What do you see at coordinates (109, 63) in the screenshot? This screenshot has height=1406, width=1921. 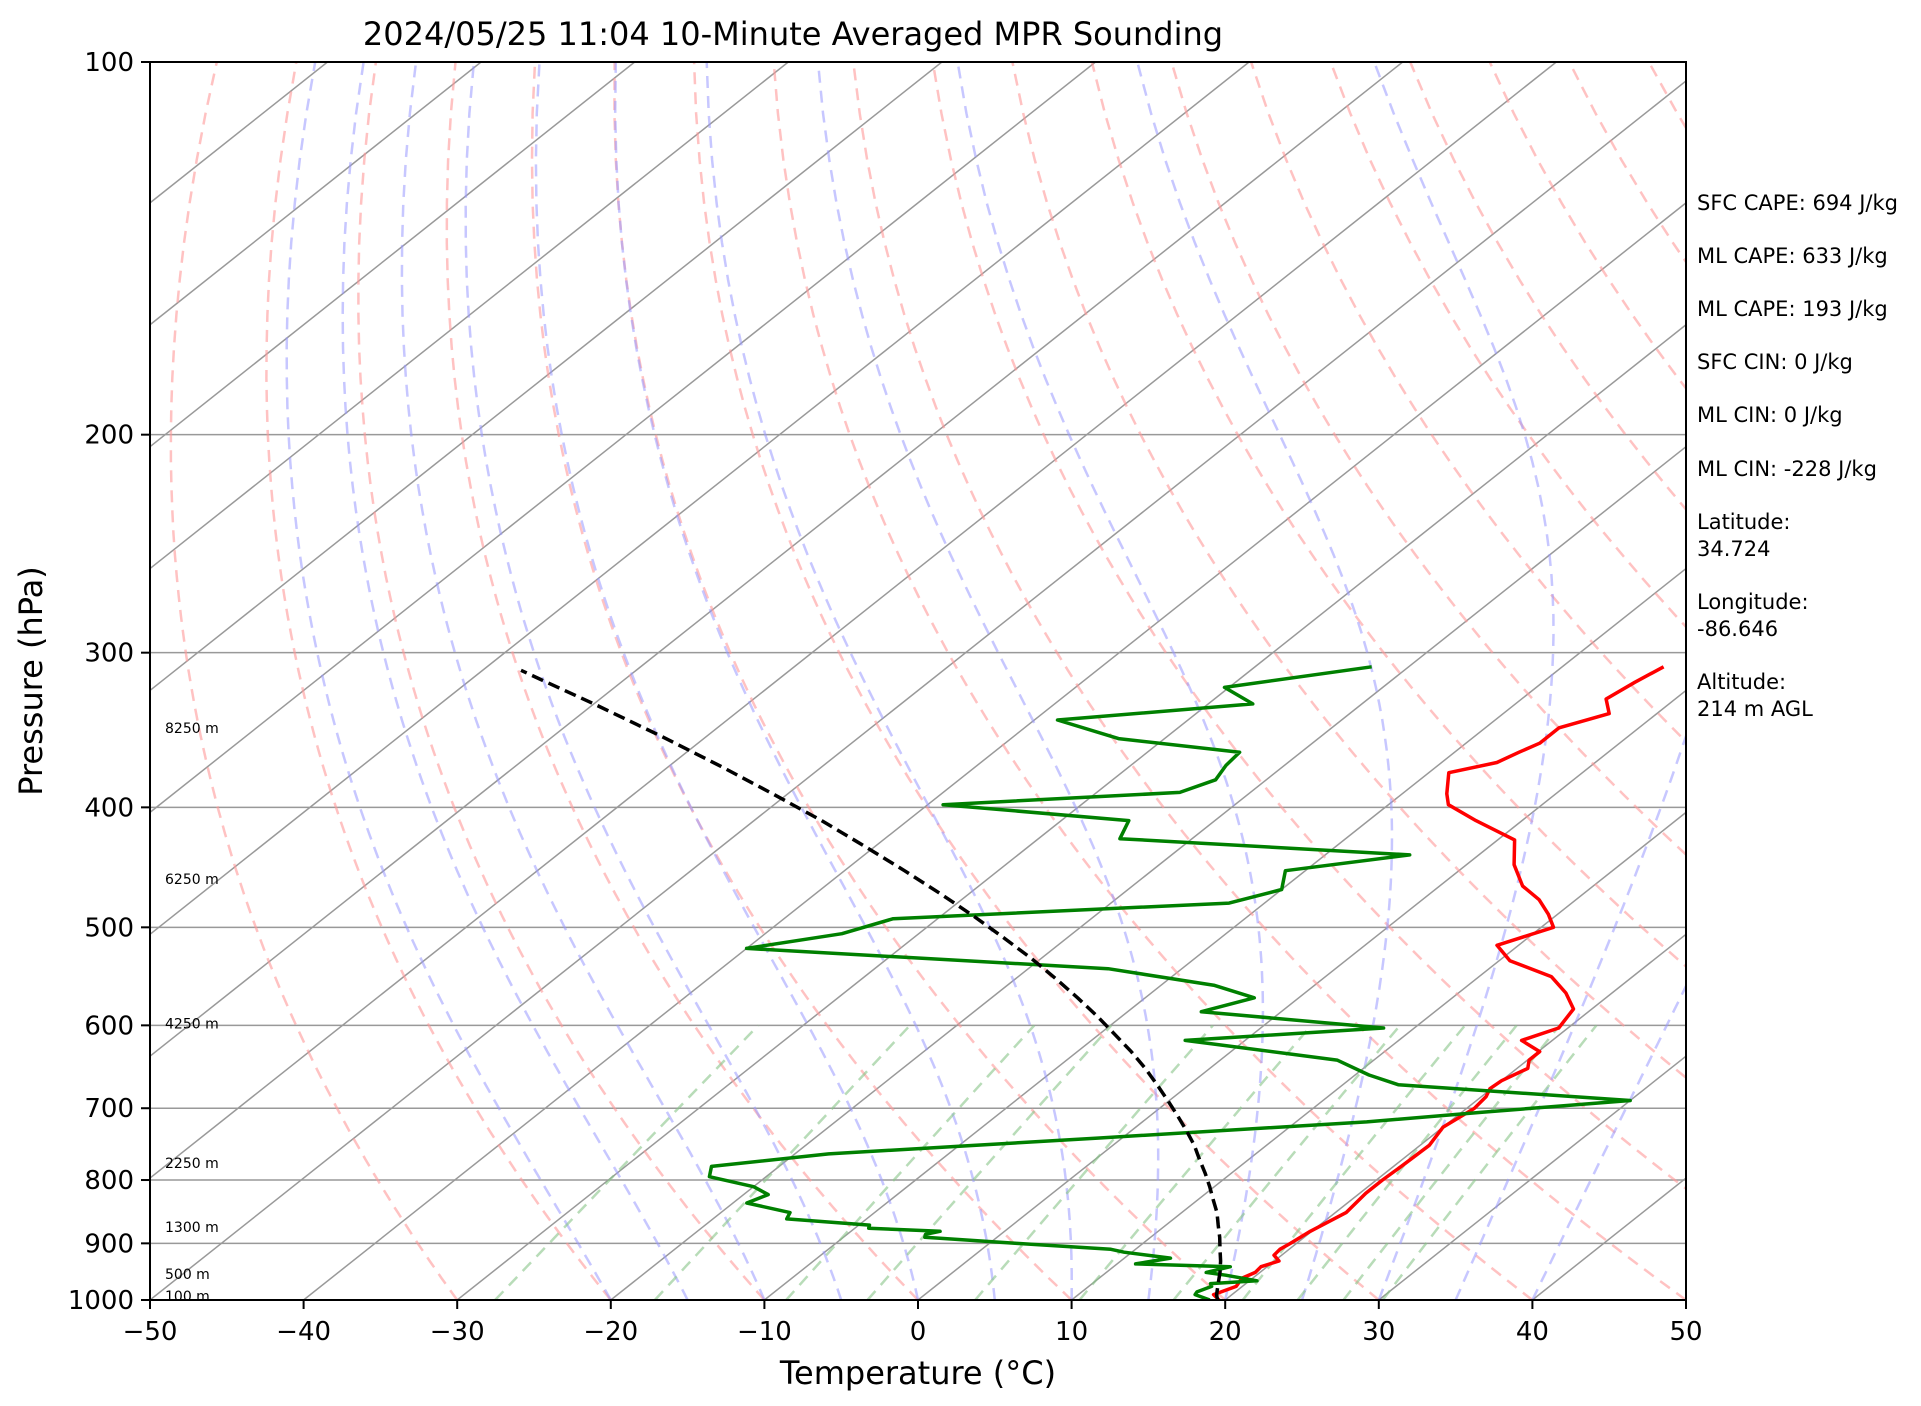 I see `y-tick-label: 100` at bounding box center [109, 63].